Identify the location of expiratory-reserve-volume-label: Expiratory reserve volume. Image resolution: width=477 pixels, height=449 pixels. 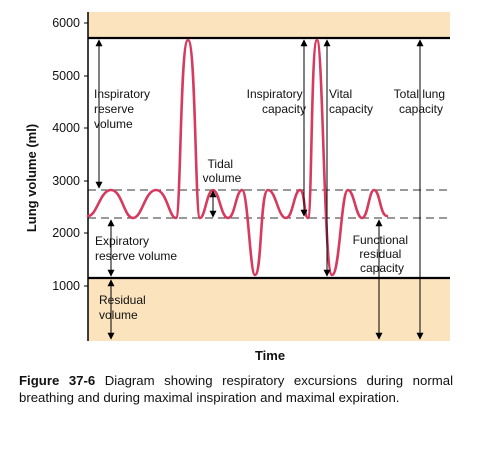
(136, 248).